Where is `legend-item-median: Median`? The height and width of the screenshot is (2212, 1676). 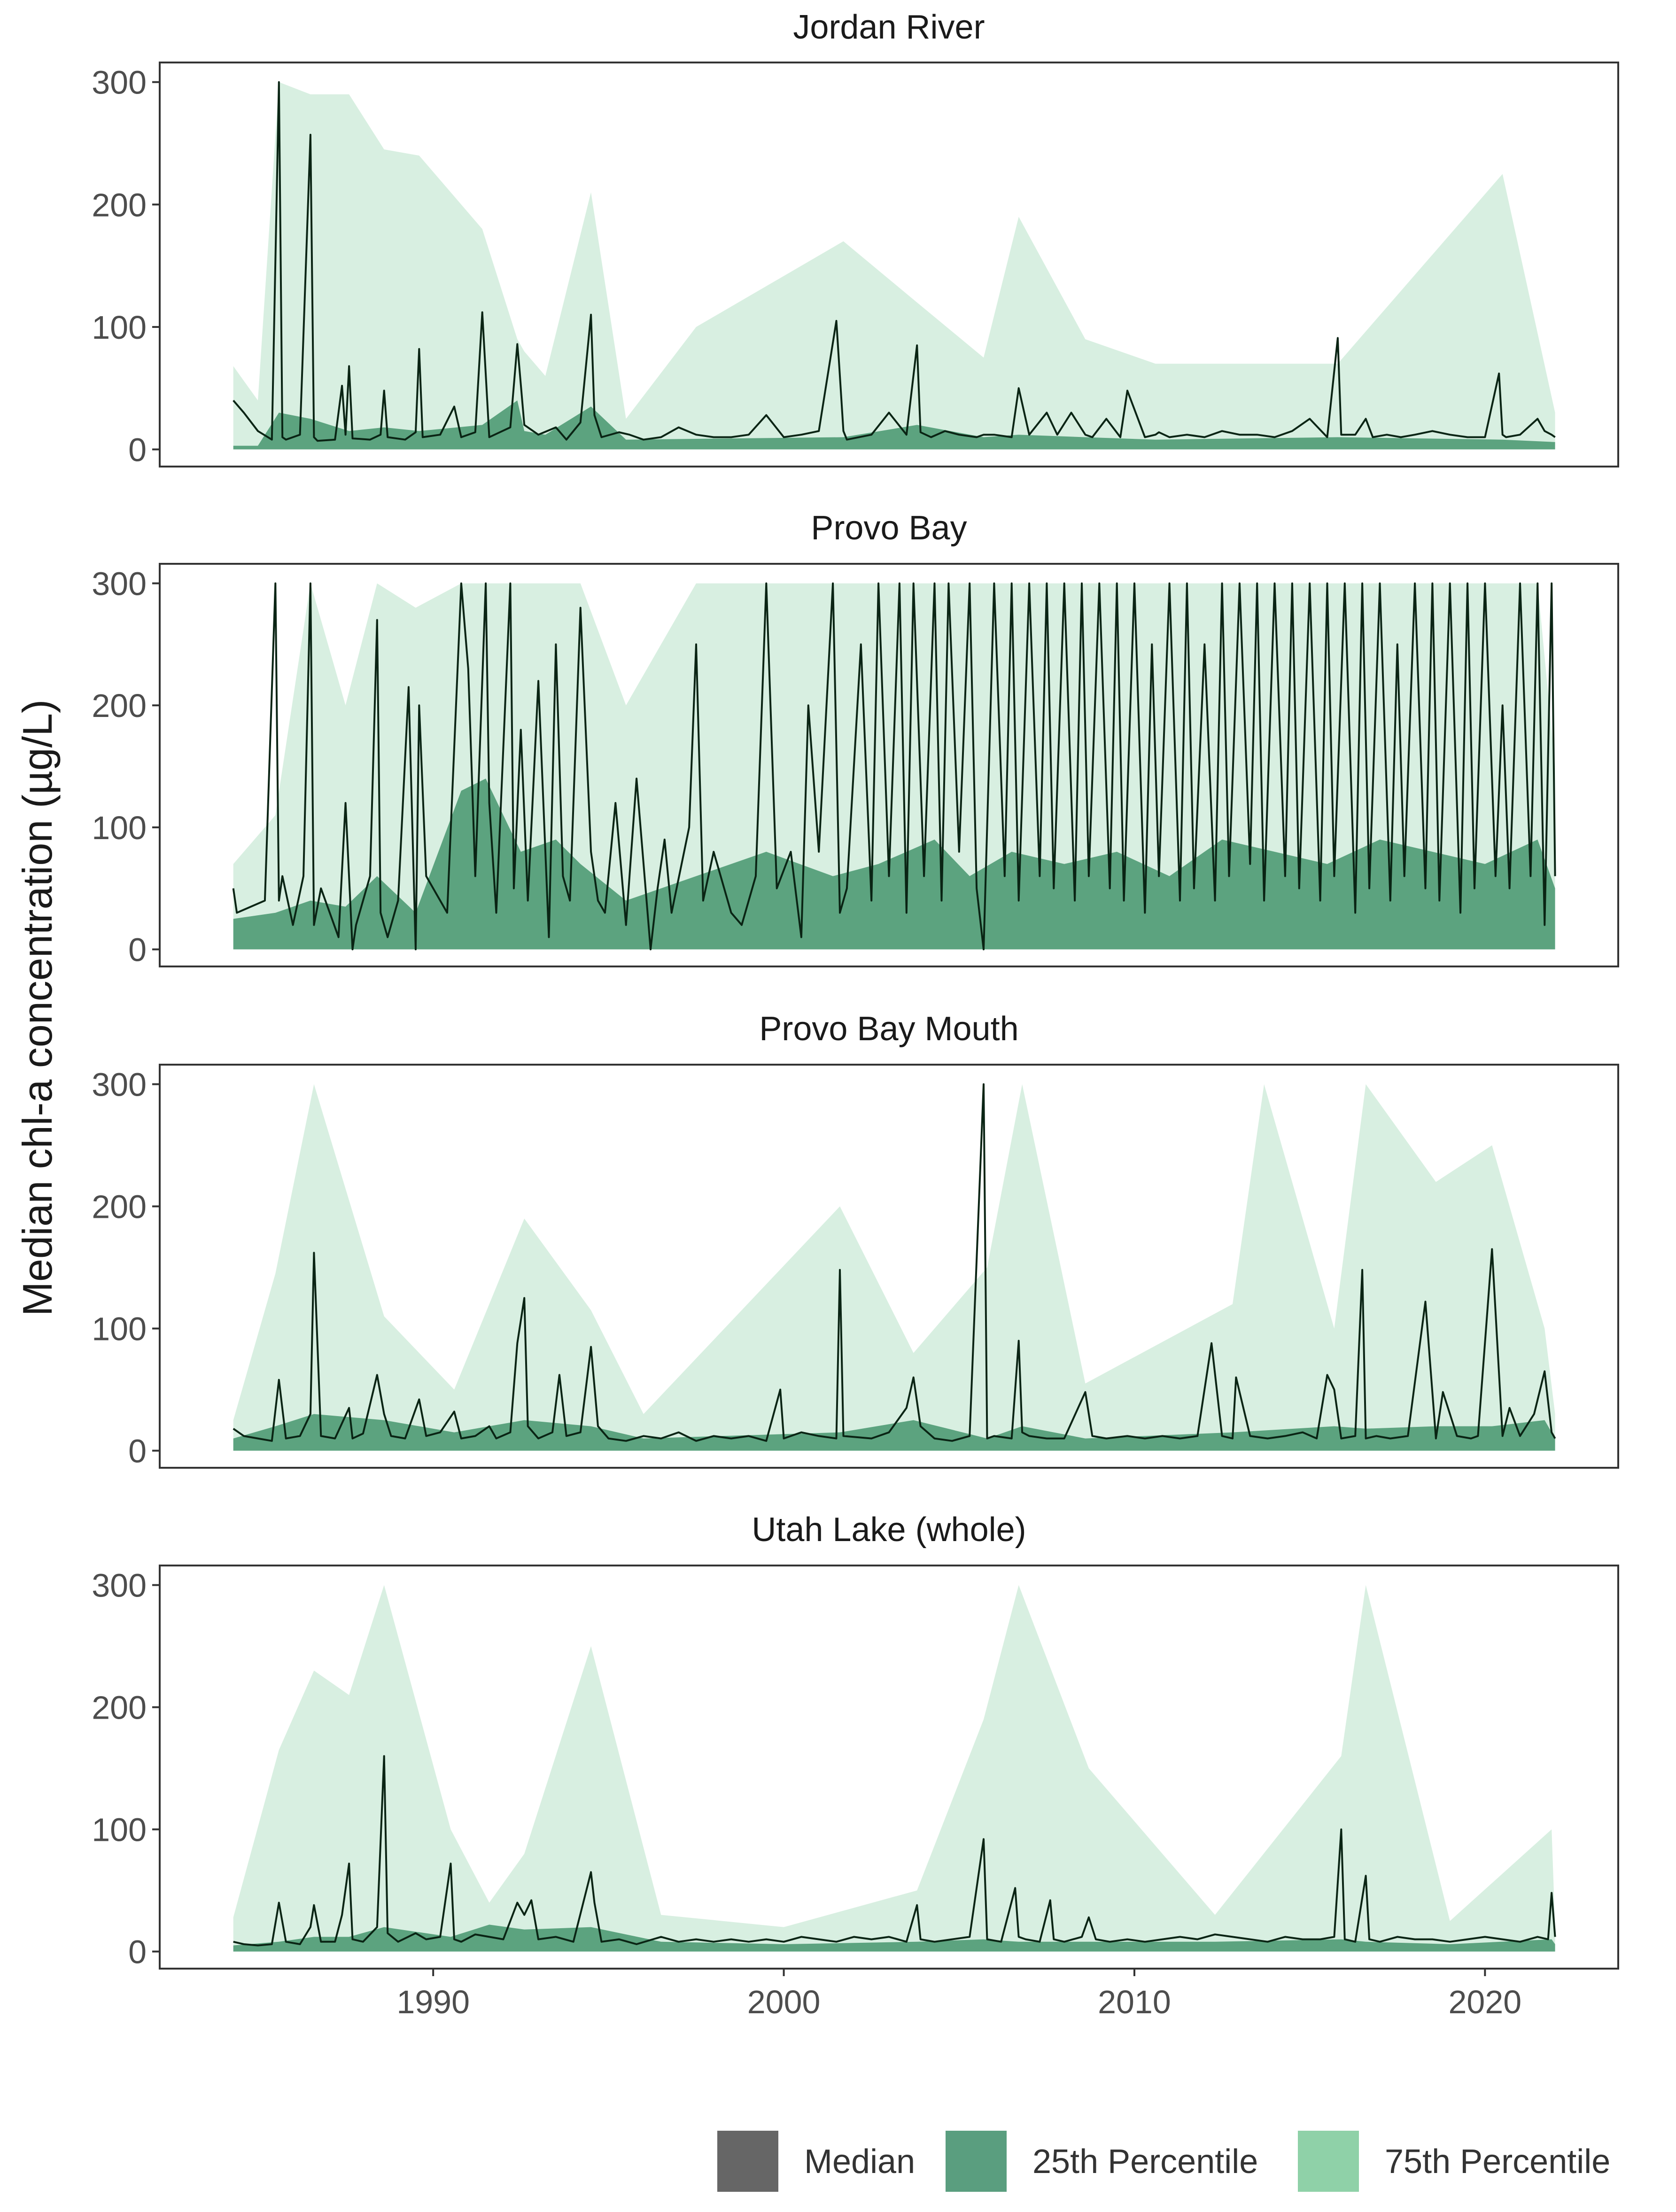 legend-item-median: Median is located at coordinates (816, 2161).